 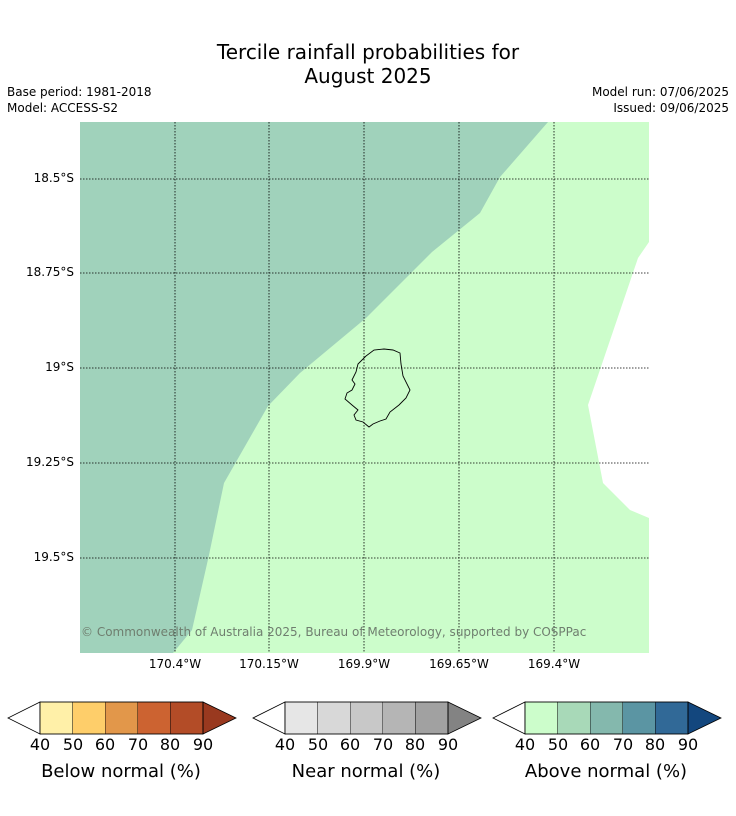 I want to click on lat-label-18-5: 18.5°S, so click(x=53, y=178).